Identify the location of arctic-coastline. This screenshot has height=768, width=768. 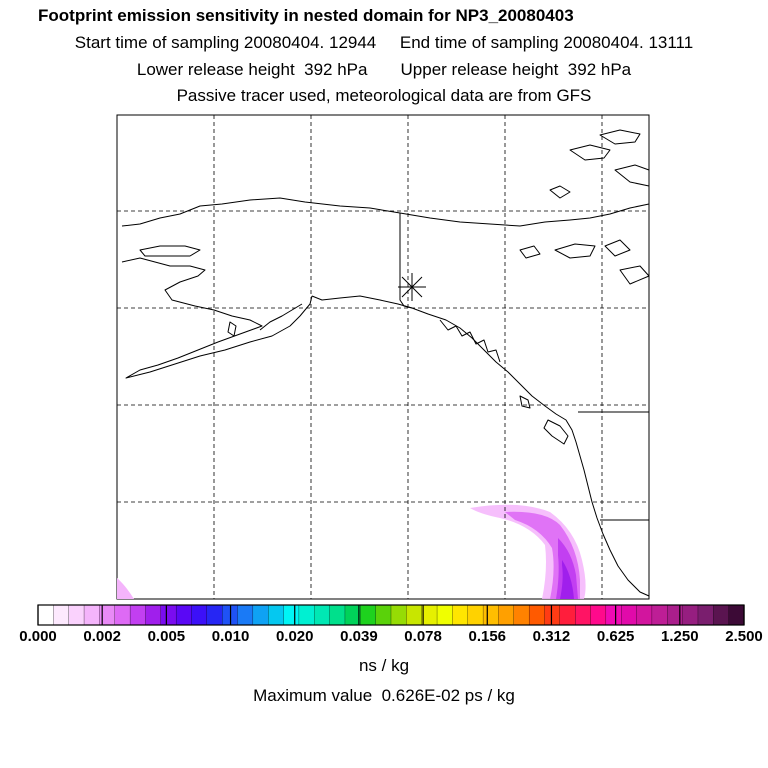
(385, 212).